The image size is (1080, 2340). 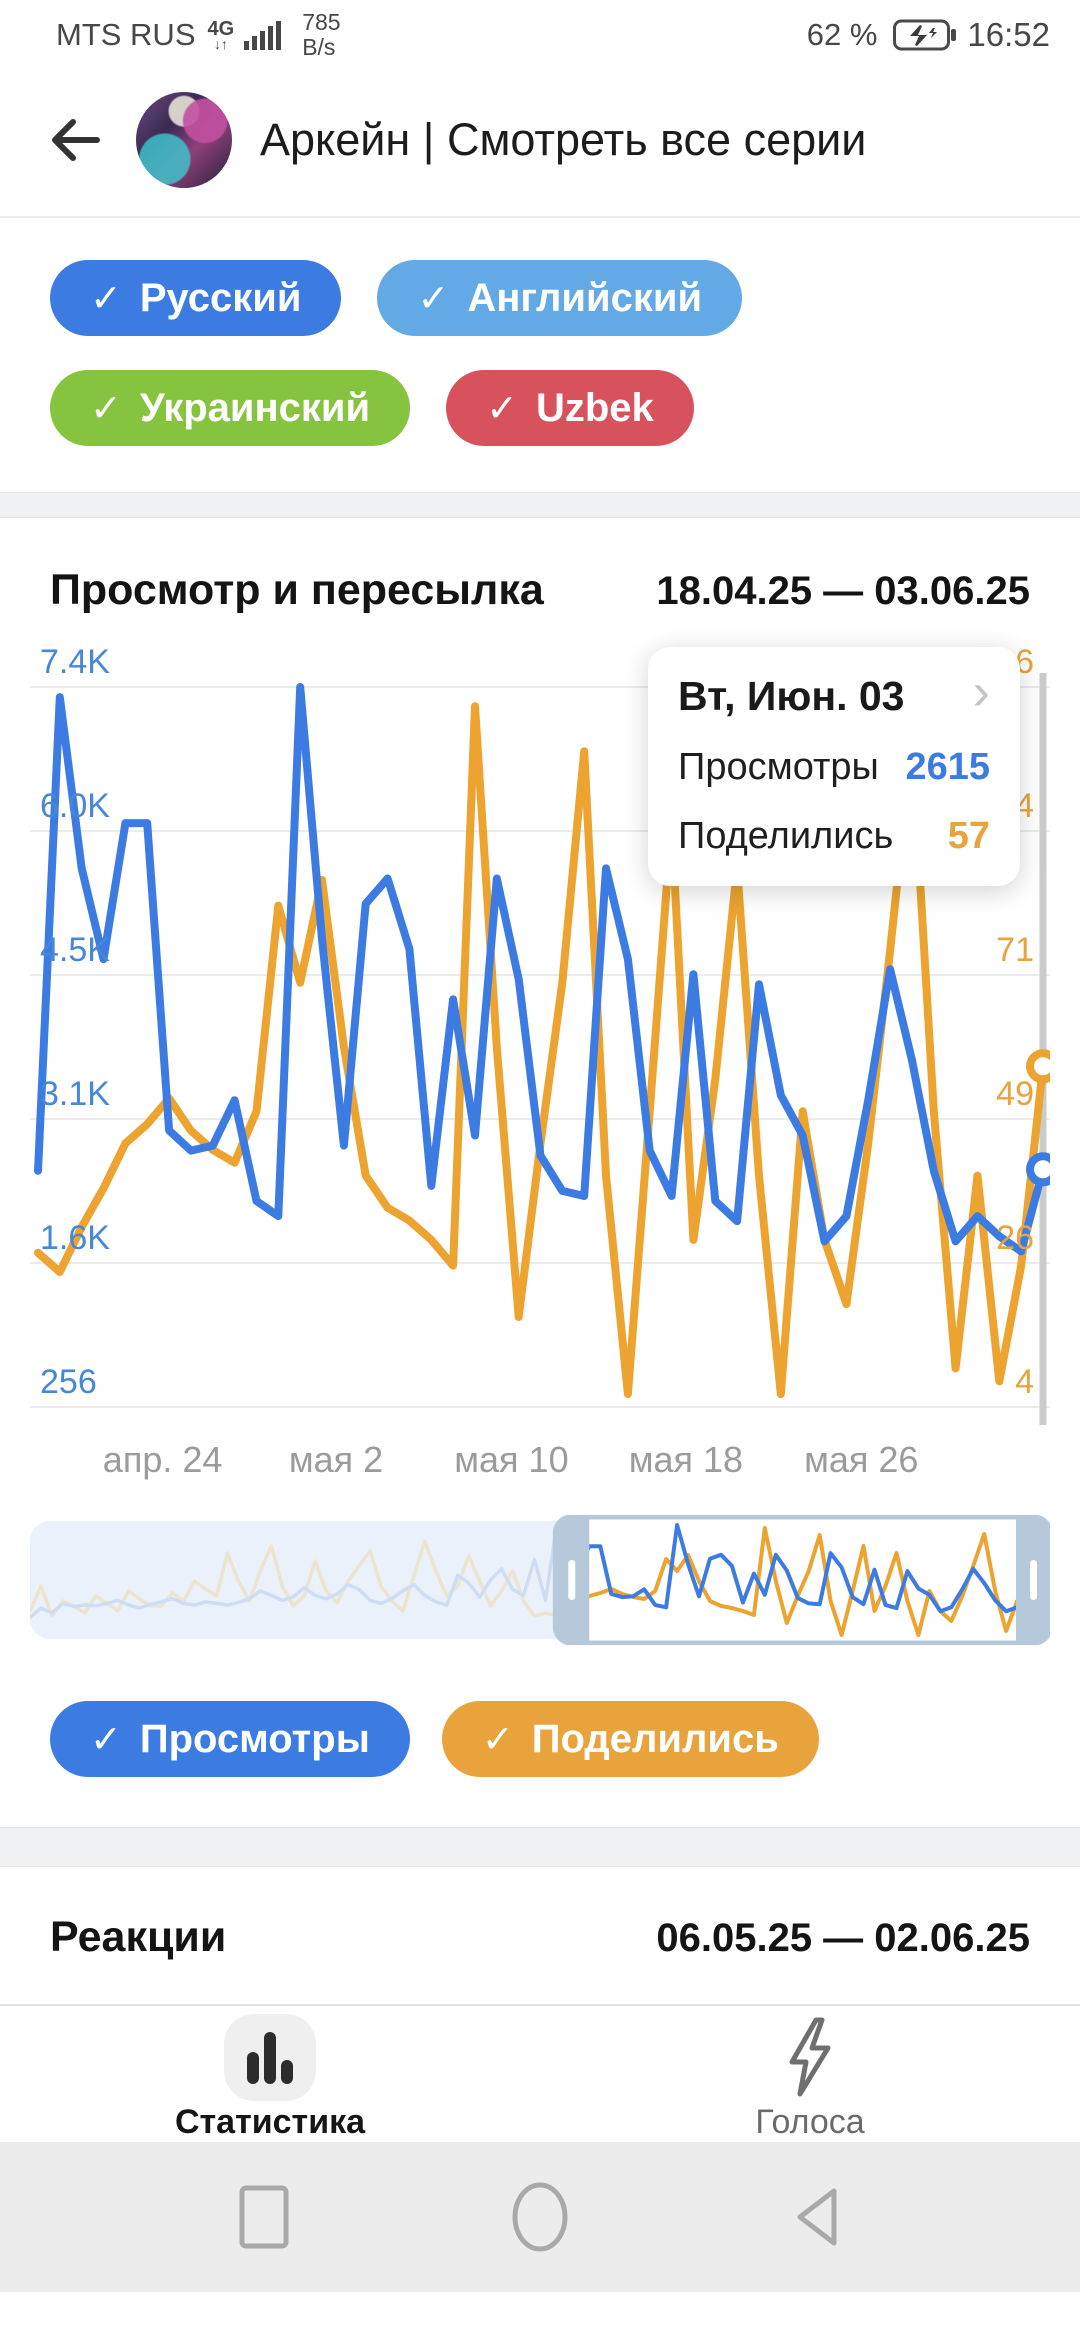 I want to click on reactions-section: Реакции 06.05.25 — 02.06.25, so click(x=540, y=1935).